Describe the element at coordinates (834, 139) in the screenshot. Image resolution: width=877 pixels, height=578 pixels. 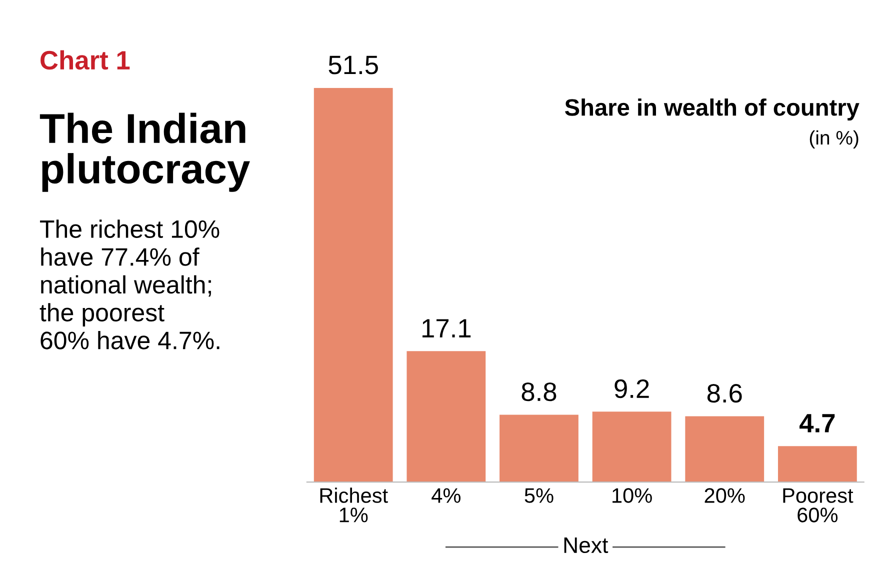
I see `annotation: (in %)` at that location.